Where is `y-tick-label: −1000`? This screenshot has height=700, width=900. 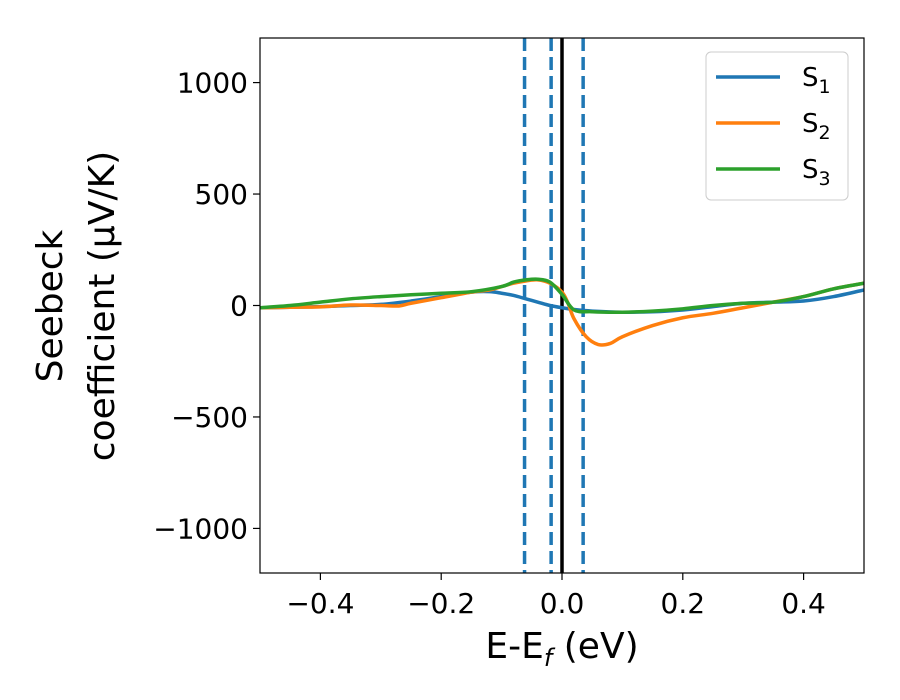
y-tick-label: −1000 is located at coordinates (200, 528).